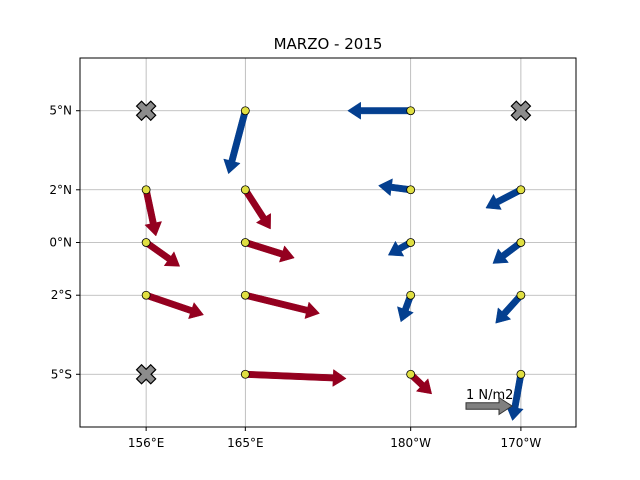  I want to click on reference-vector-label: 1 N/m2, so click(489, 395).